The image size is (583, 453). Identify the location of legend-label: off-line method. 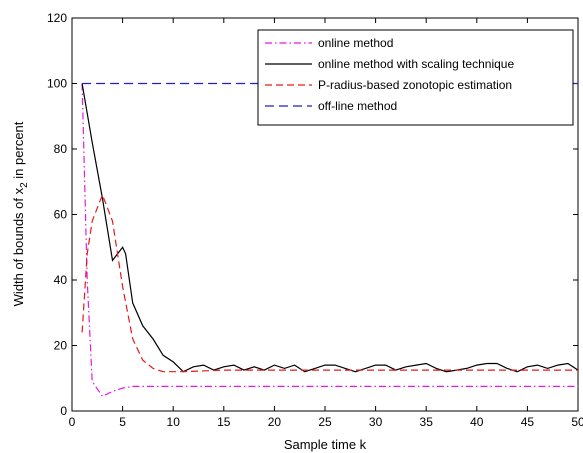
(357, 106).